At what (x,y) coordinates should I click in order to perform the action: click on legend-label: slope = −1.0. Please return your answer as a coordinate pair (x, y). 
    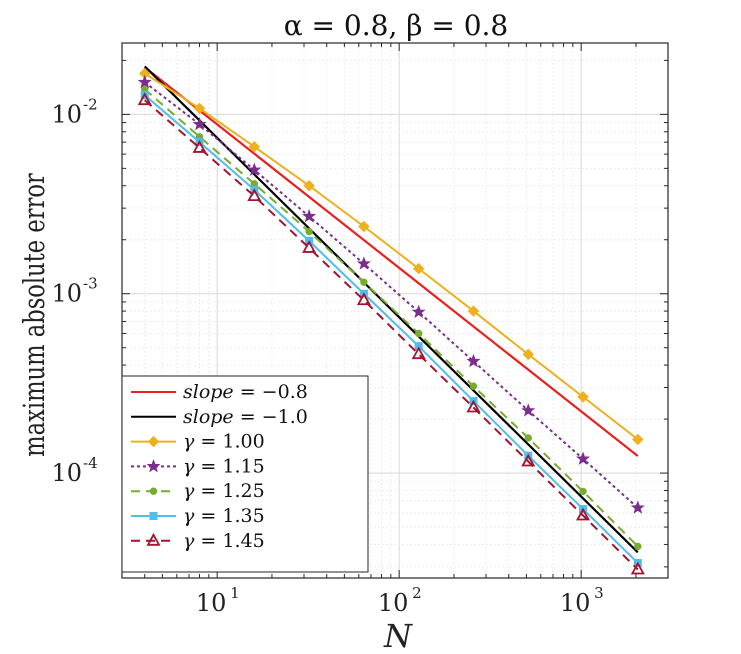
    Looking at the image, I should click on (245, 417).